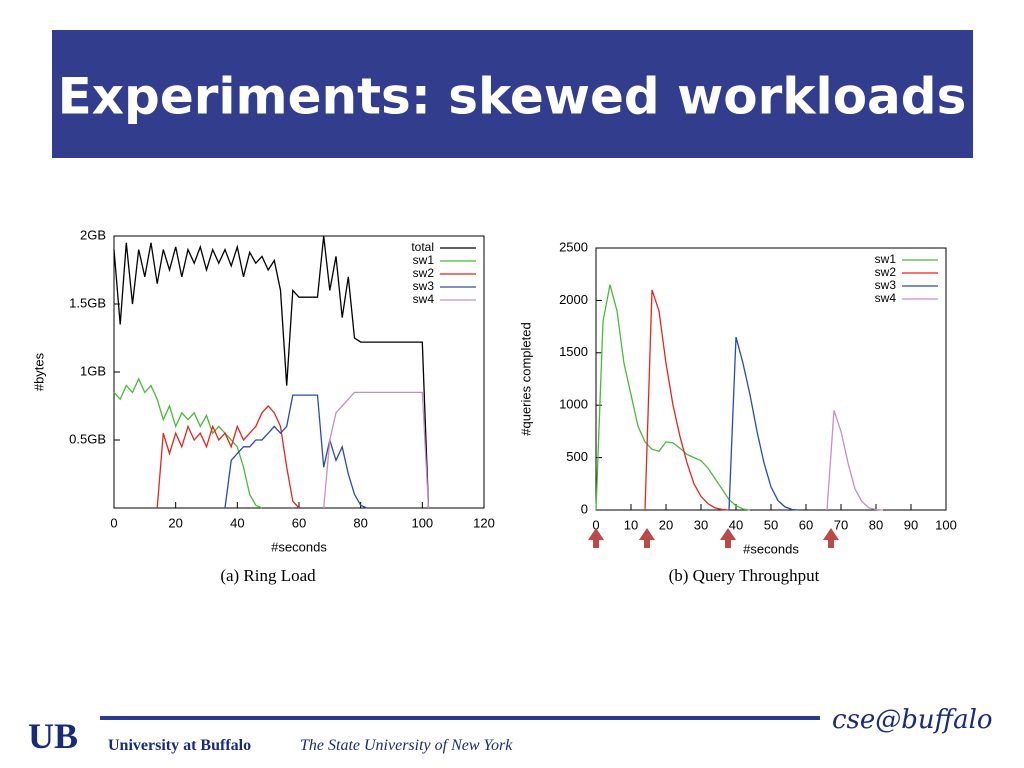 This screenshot has width=1024, height=768. I want to click on ub-logo: UB, so click(53, 736).